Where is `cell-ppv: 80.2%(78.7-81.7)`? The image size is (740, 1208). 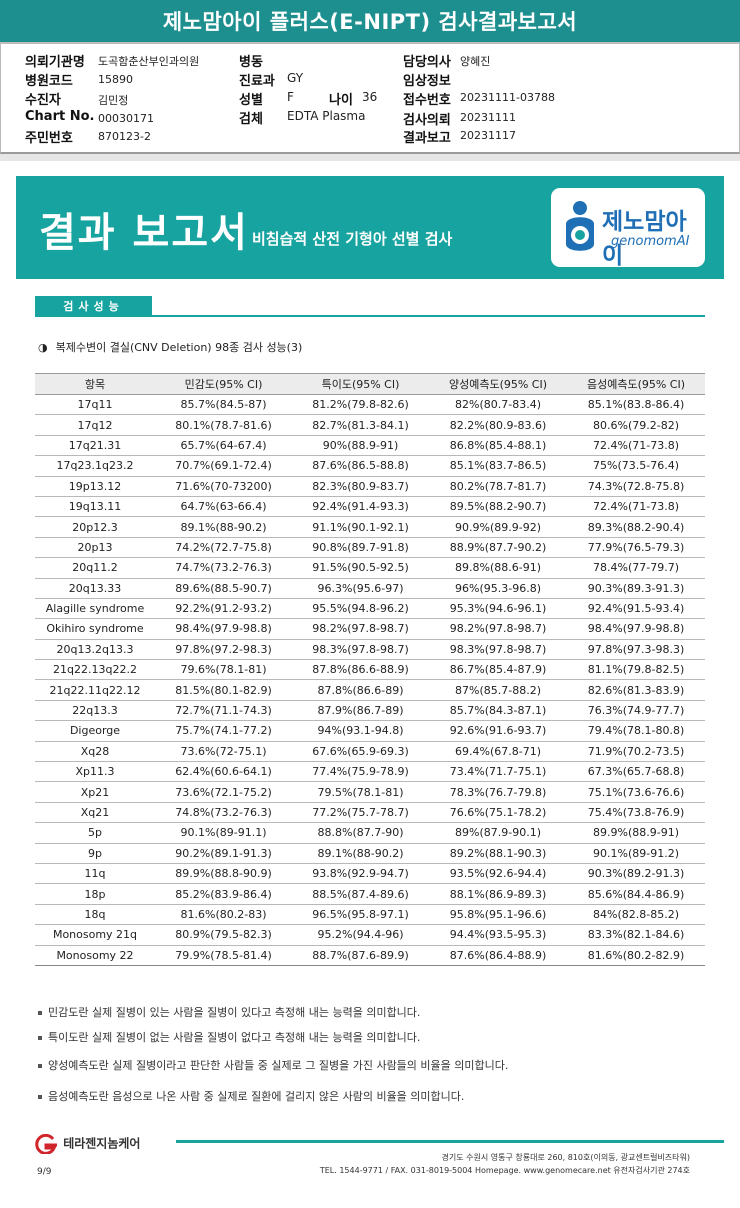
cell-ppv: 80.2%(78.7-81.7) is located at coordinates (498, 486).